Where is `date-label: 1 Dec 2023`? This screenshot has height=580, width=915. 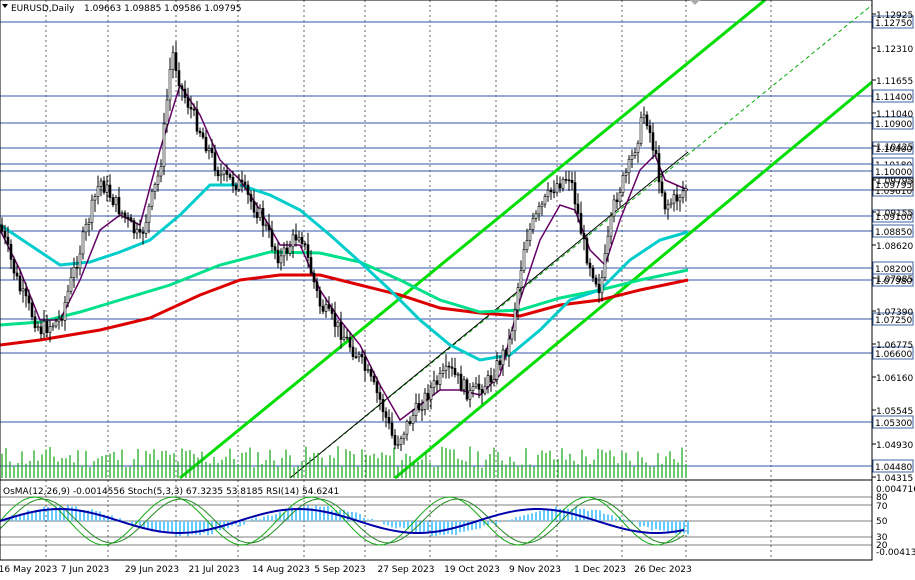 date-label: 1 Dec 2023 is located at coordinates (600, 570).